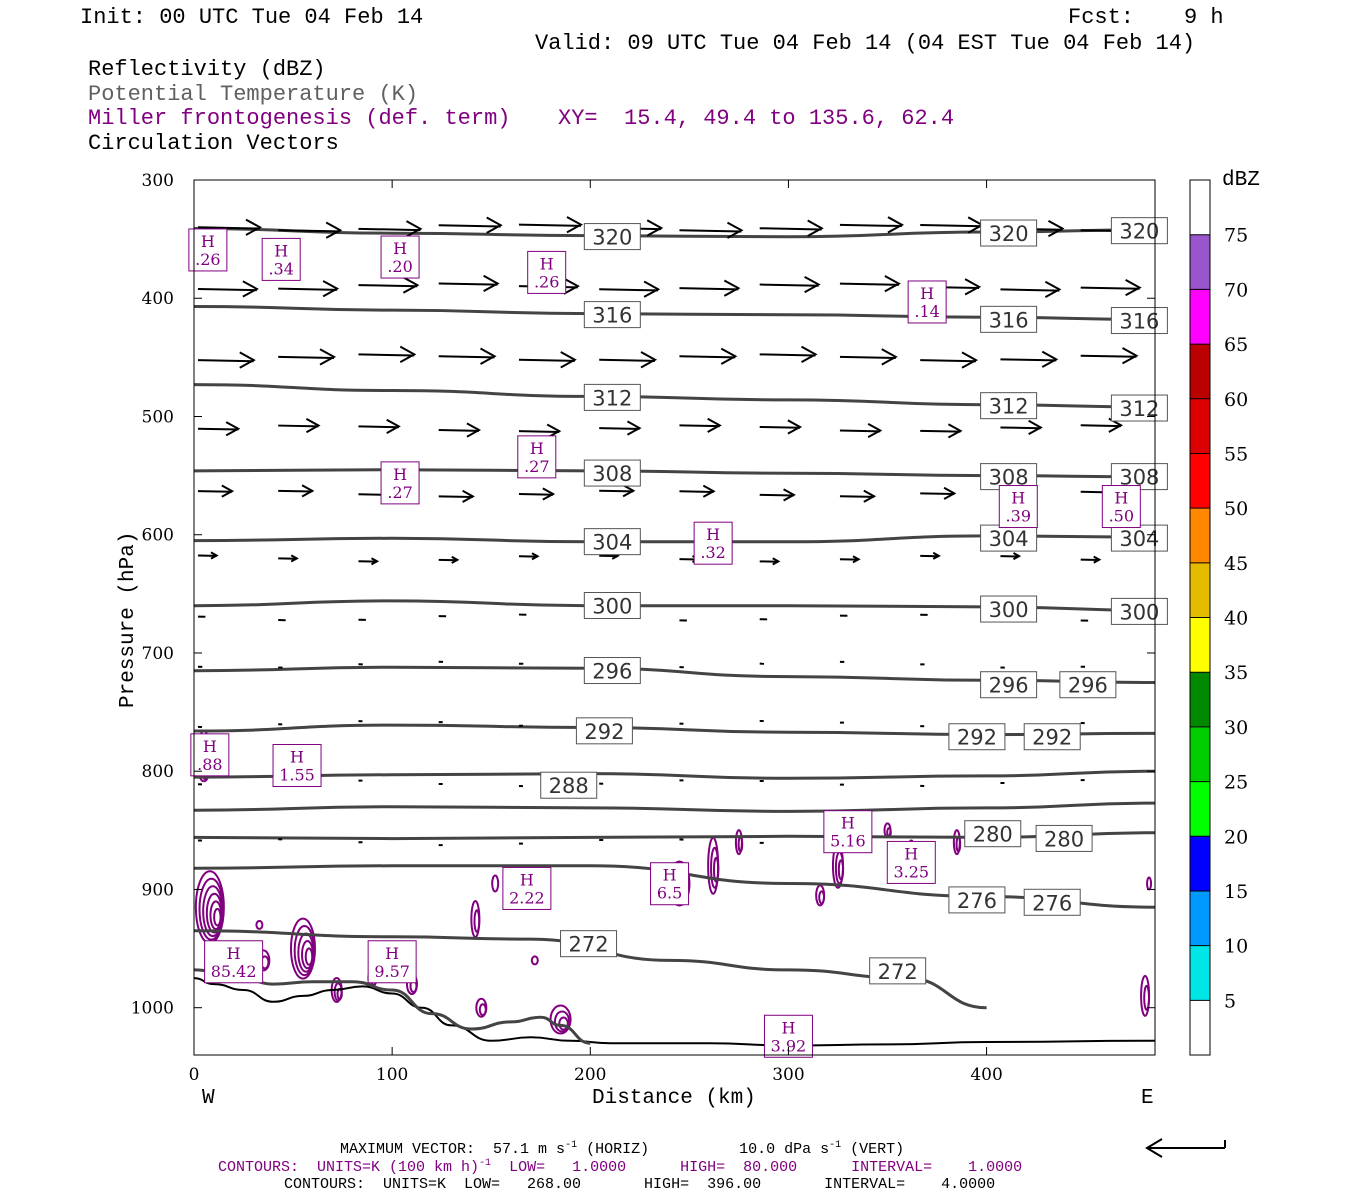  Describe the element at coordinates (911, 871) in the screenshot. I see `fronto-max-value: 3.25` at that location.